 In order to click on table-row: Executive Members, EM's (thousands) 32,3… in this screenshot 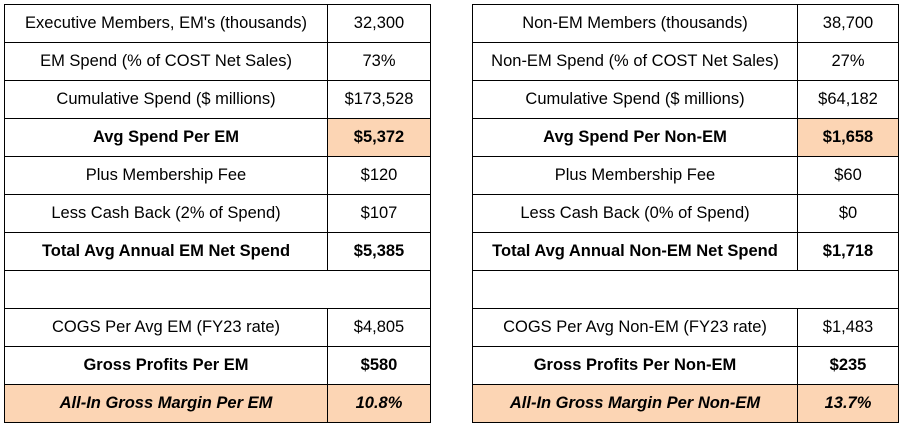, I will do `click(217, 23)`.